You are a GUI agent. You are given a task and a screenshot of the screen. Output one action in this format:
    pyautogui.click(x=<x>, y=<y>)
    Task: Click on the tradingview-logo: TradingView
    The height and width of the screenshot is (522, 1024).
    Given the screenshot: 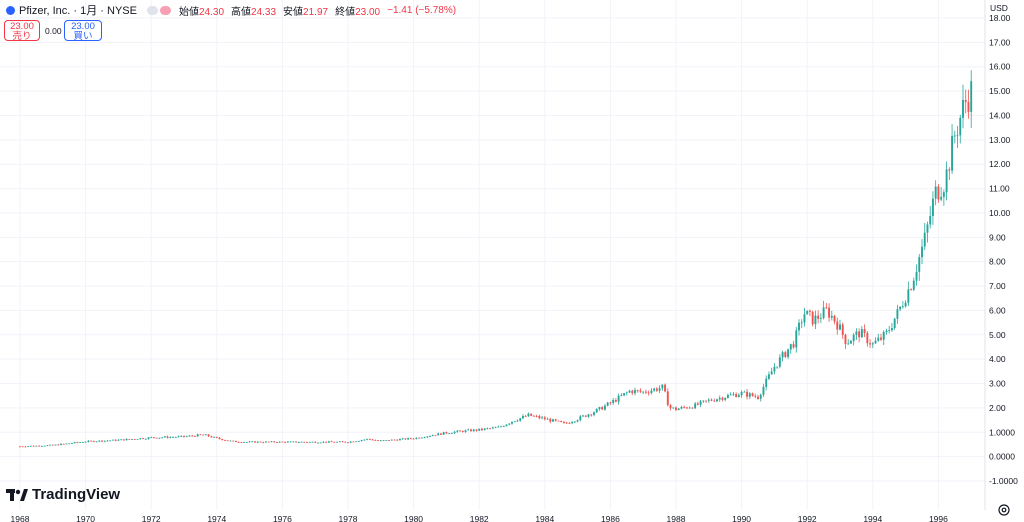 What is the action you would take?
    pyautogui.click(x=63, y=494)
    